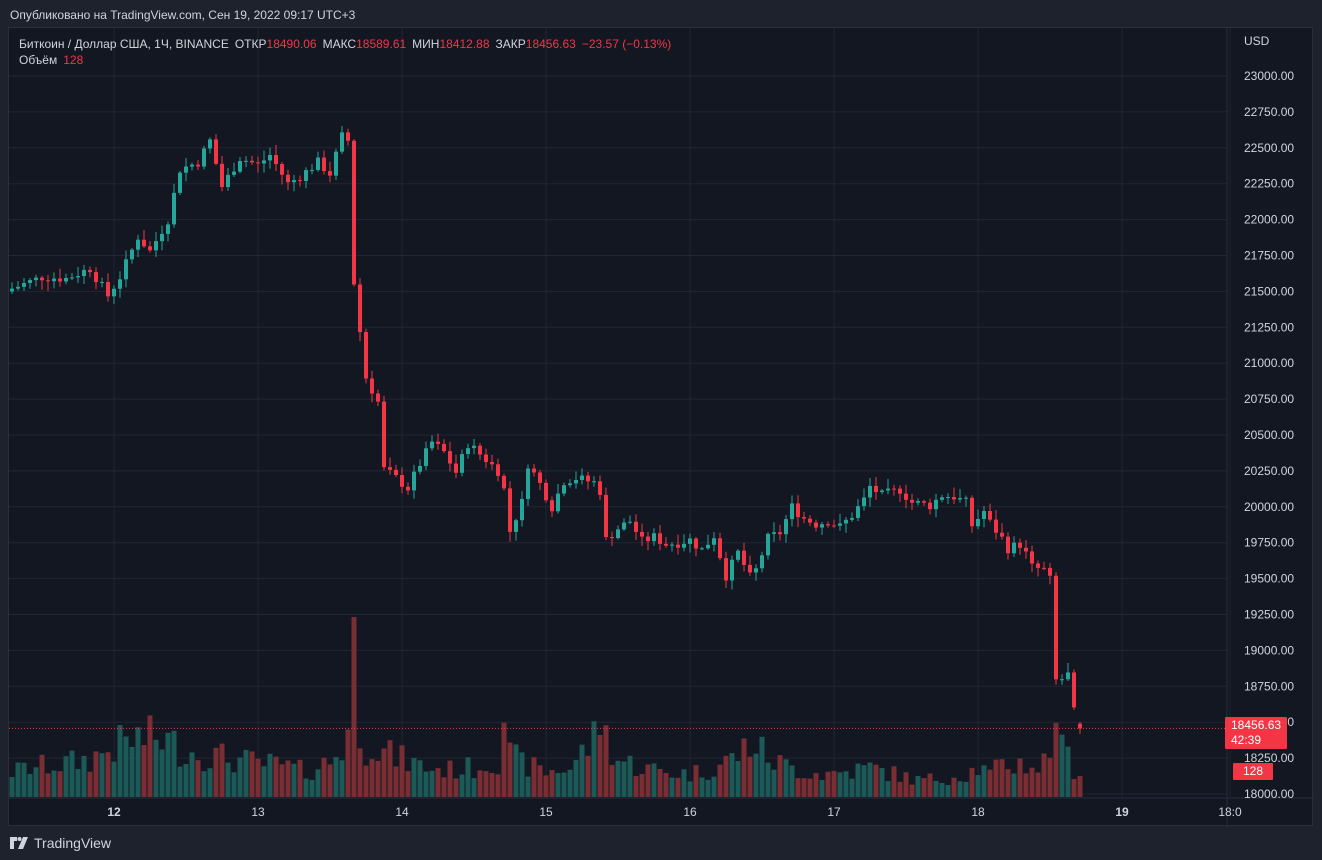 The image size is (1322, 860). What do you see at coordinates (402, 812) in the screenshot?
I see `time-tick-label: 14` at bounding box center [402, 812].